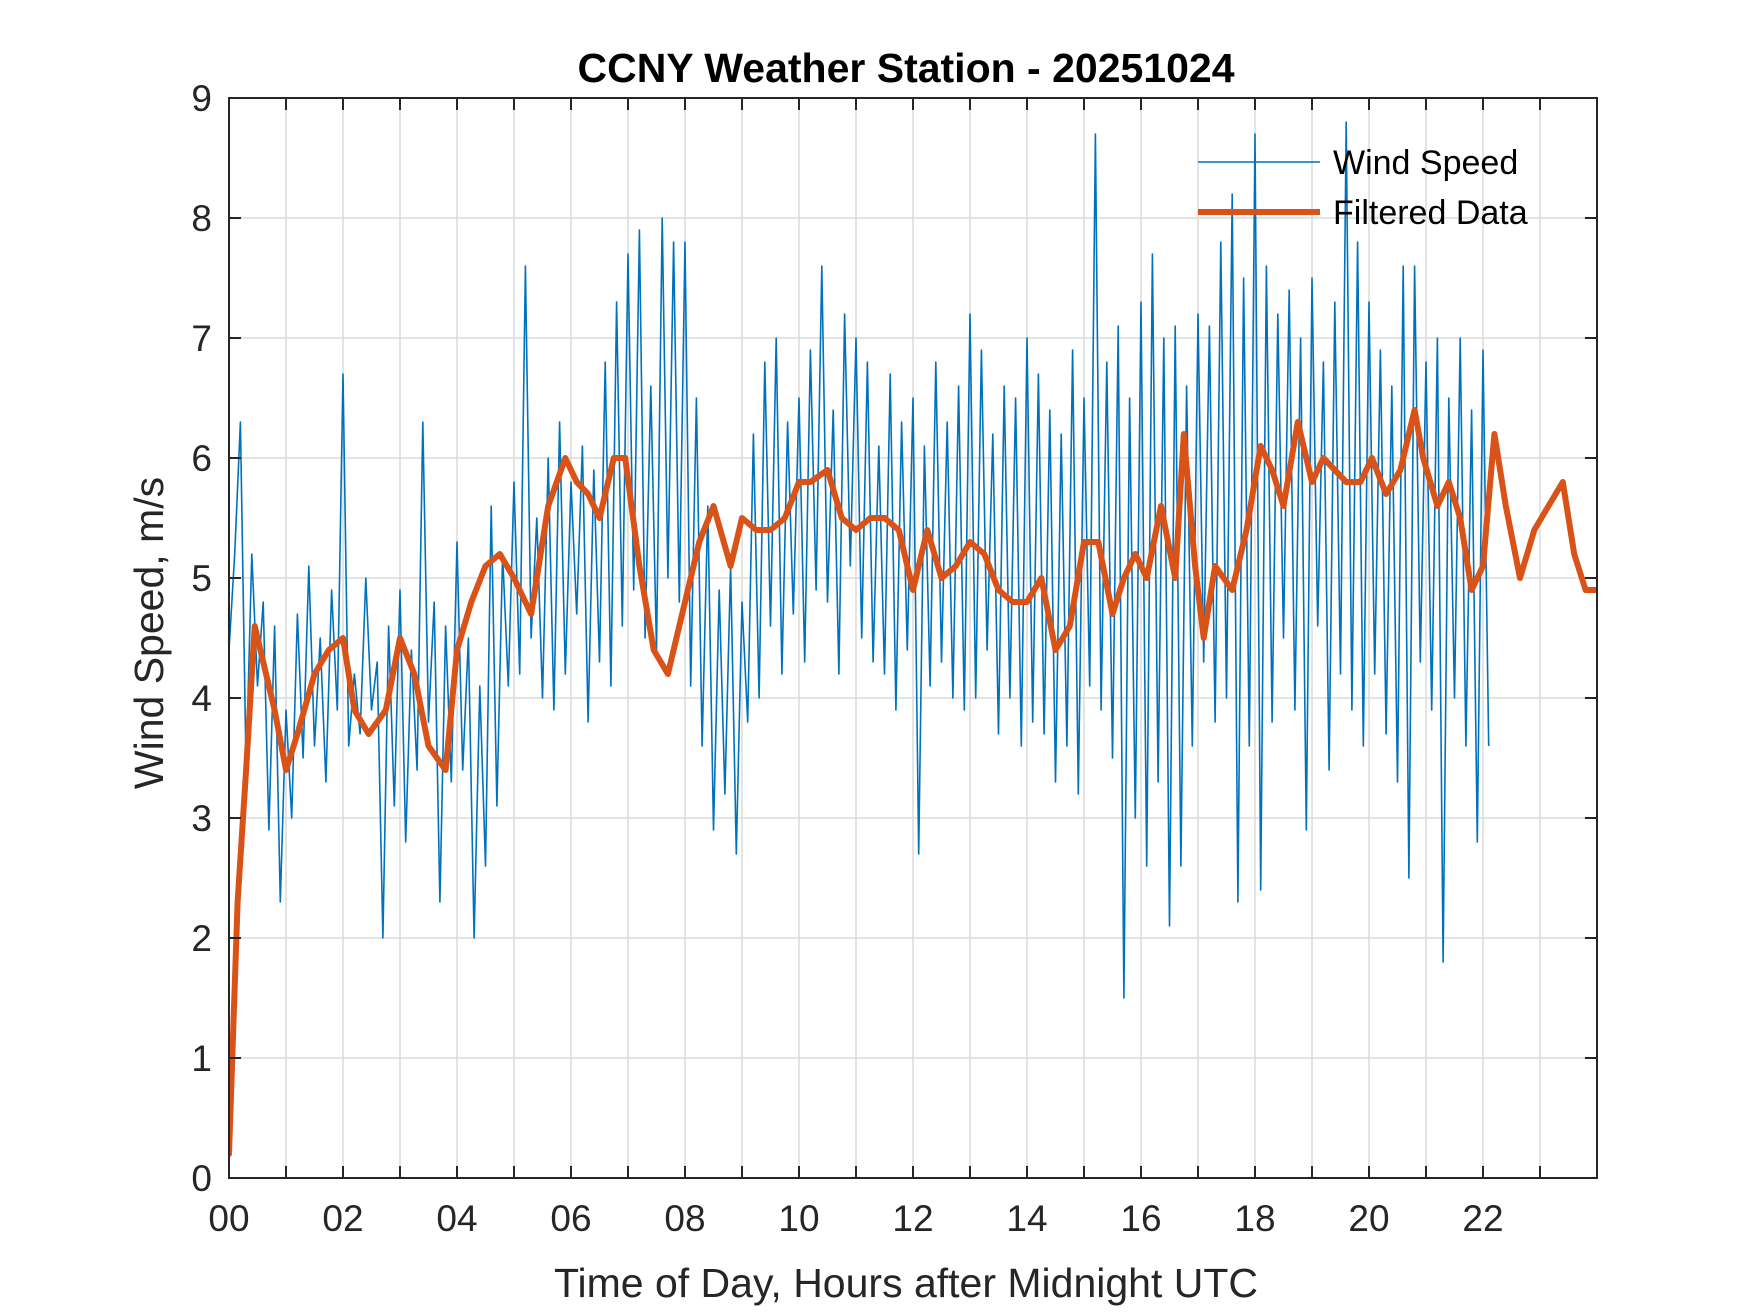  What do you see at coordinates (201, 938) in the screenshot?
I see `y-tick-label: 2` at bounding box center [201, 938].